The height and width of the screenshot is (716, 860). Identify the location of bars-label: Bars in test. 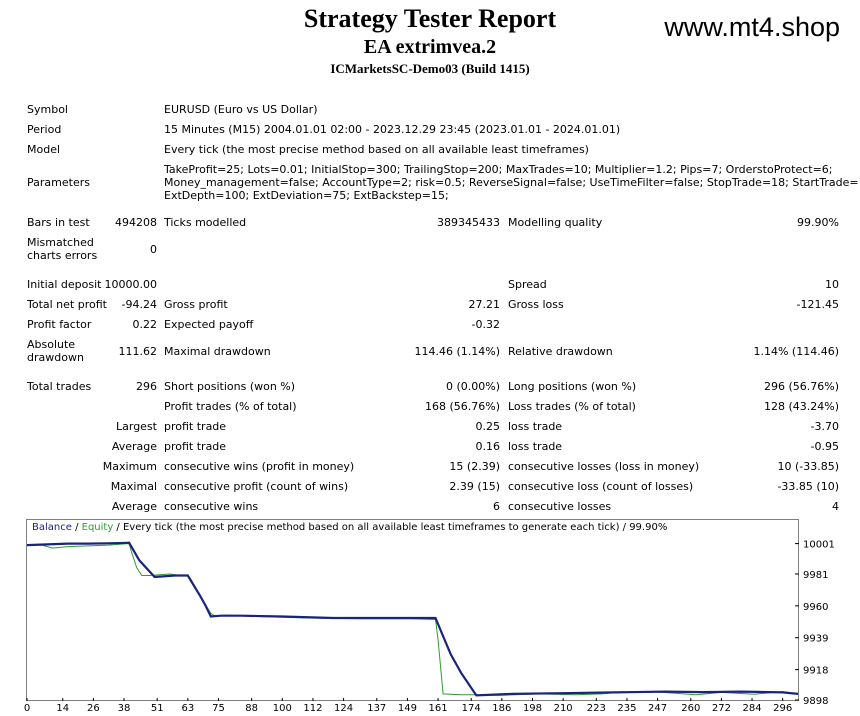
(58, 222).